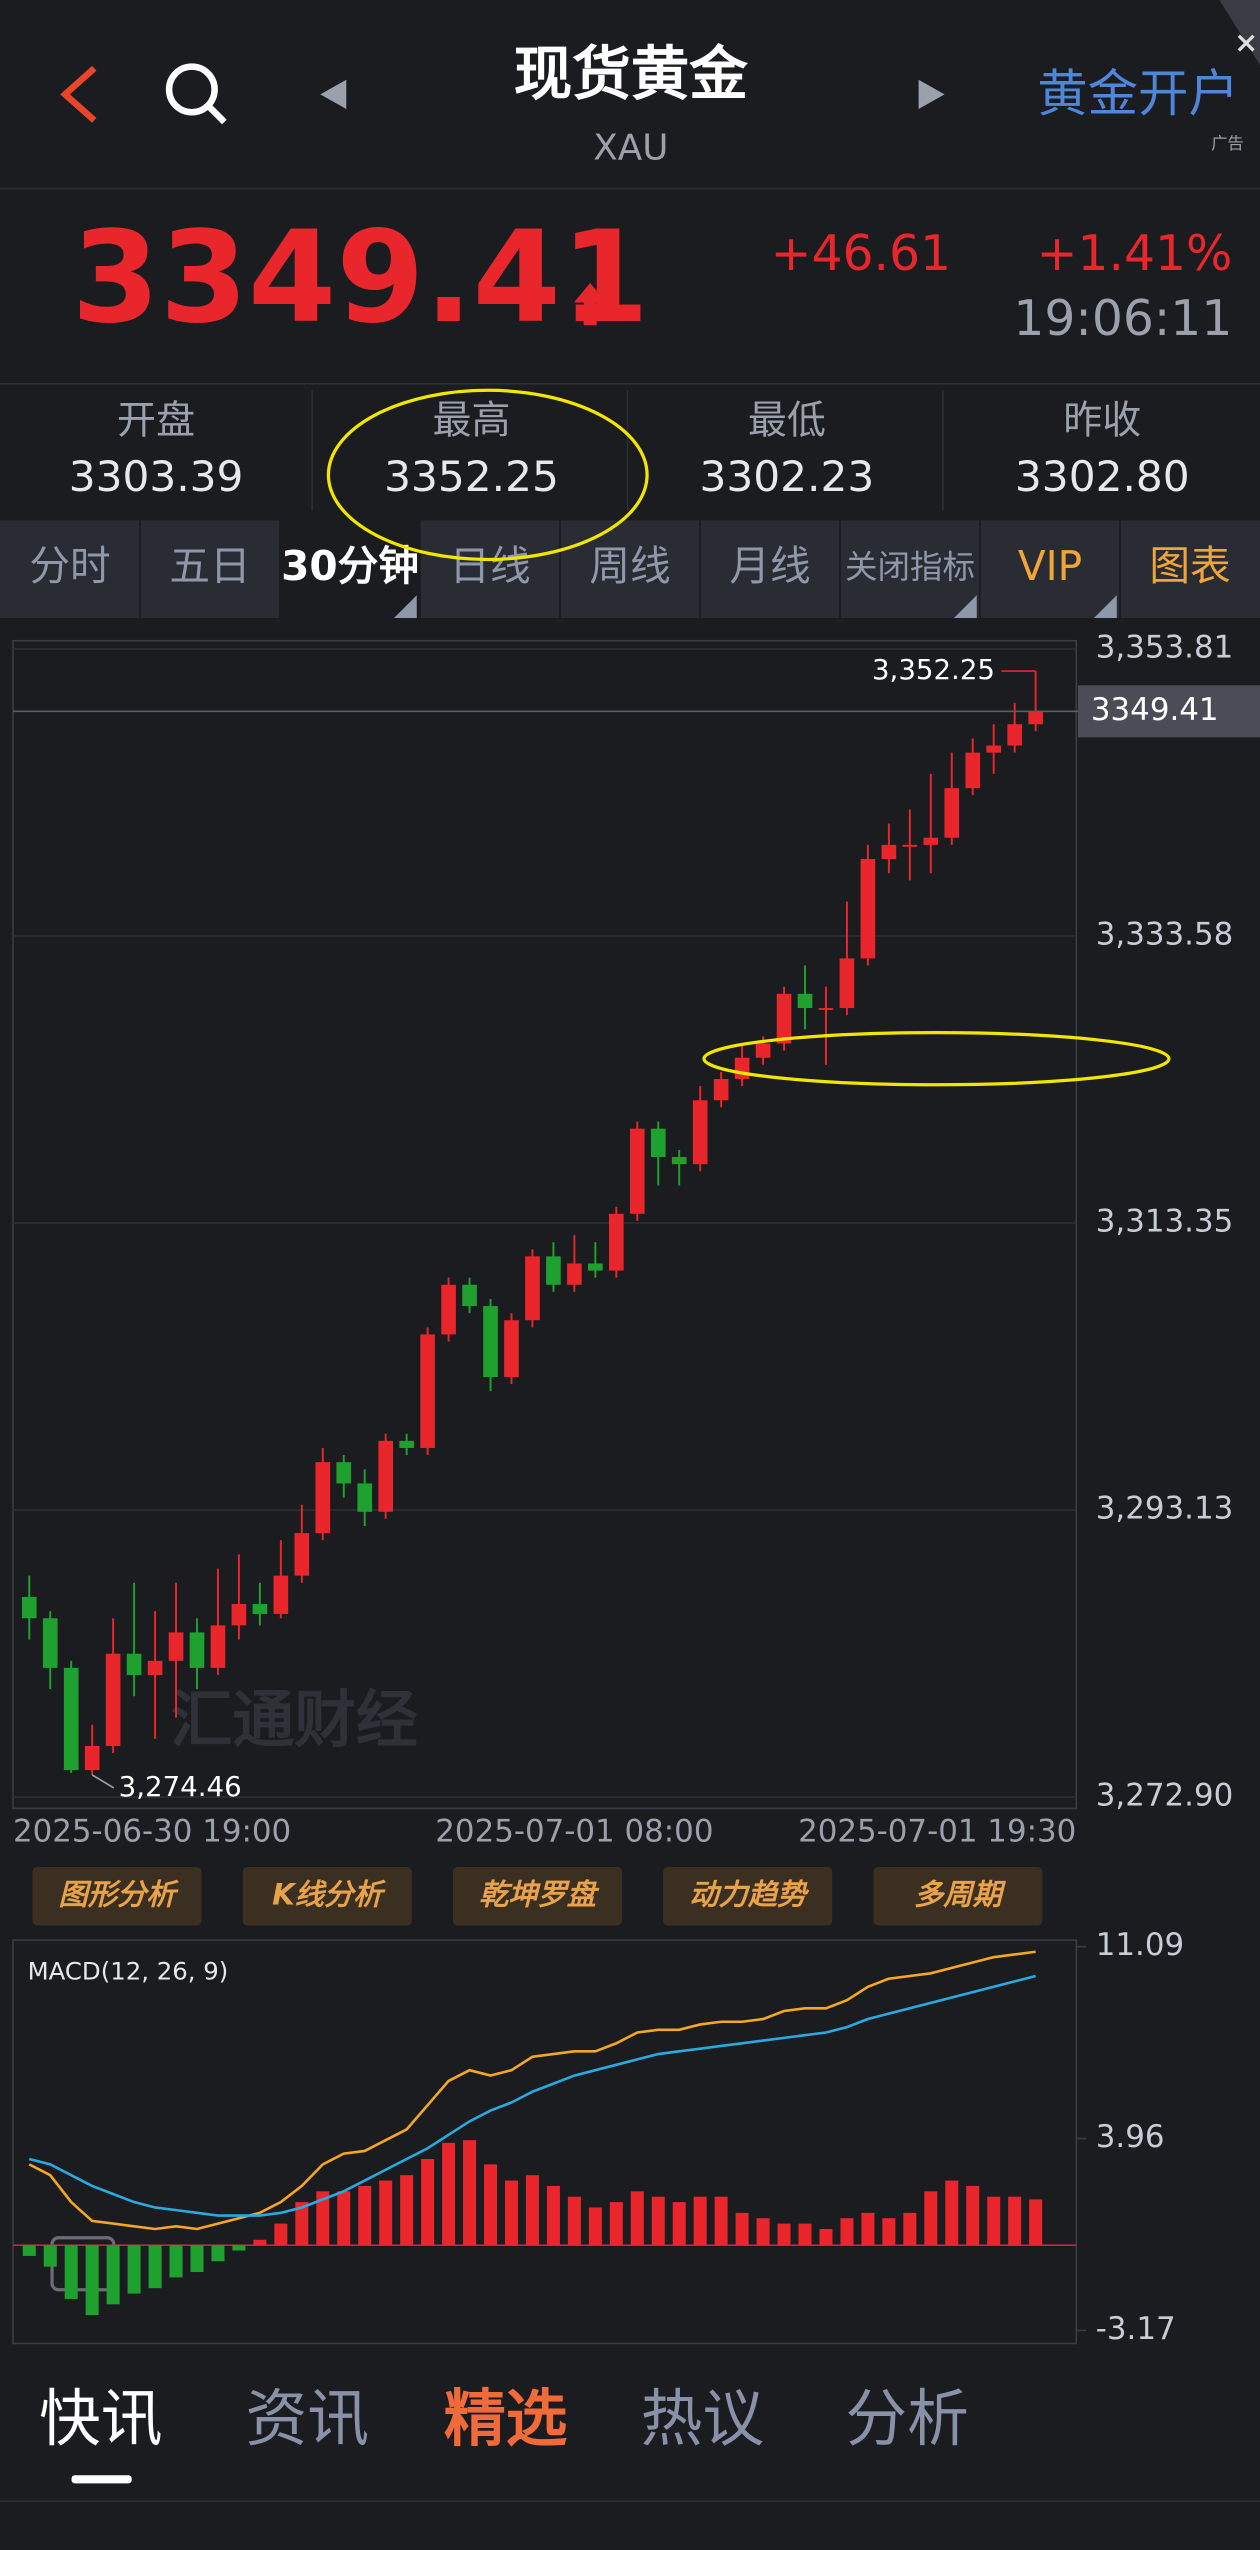 The height and width of the screenshot is (2550, 1260). Describe the element at coordinates (931, 94) in the screenshot. I see `next-button` at that location.